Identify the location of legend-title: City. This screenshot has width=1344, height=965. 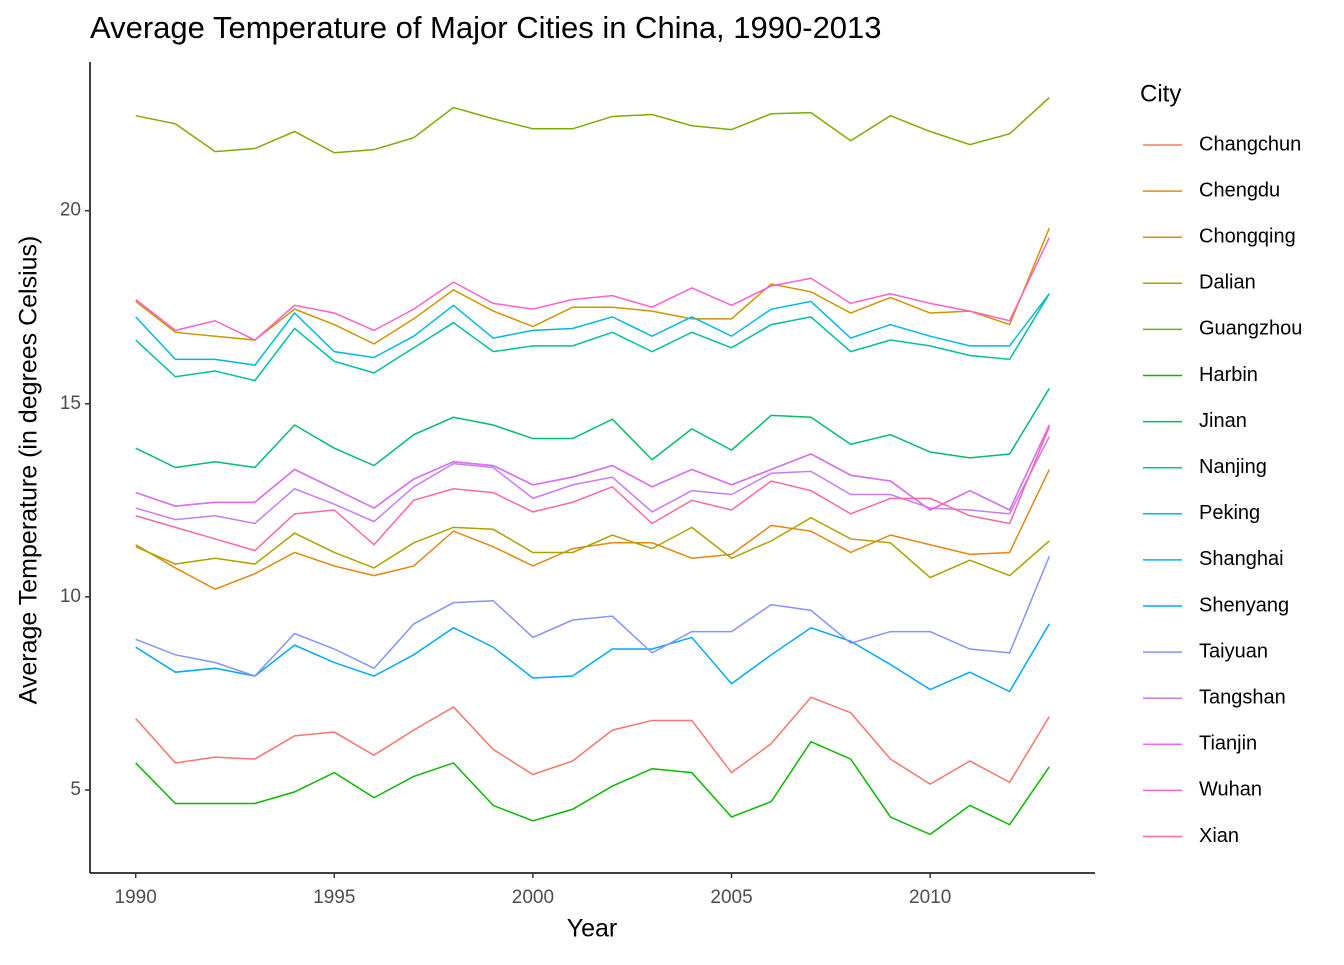
(1160, 93).